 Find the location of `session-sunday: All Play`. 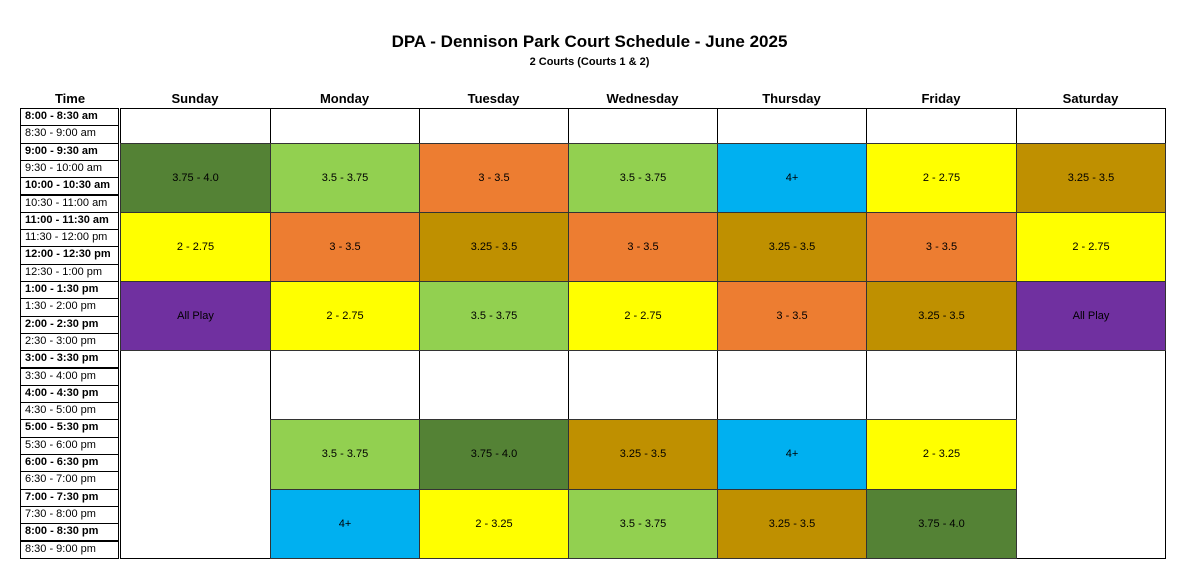

session-sunday: All Play is located at coordinates (195, 316).